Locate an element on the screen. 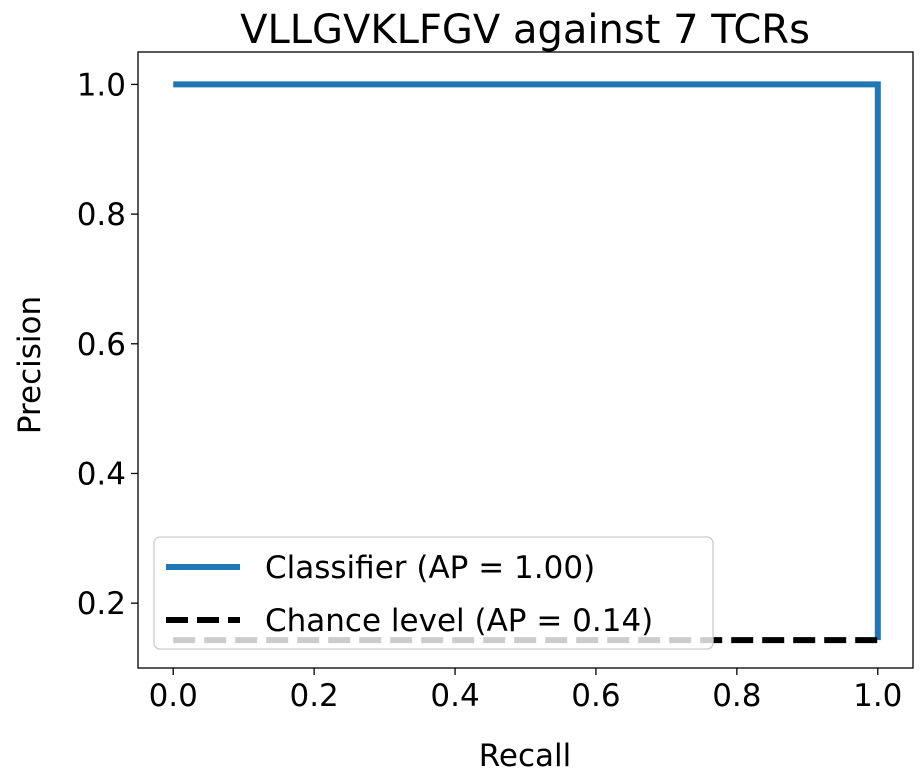 The image size is (921, 783). y-tick-label: 0.8 is located at coordinates (101, 215).